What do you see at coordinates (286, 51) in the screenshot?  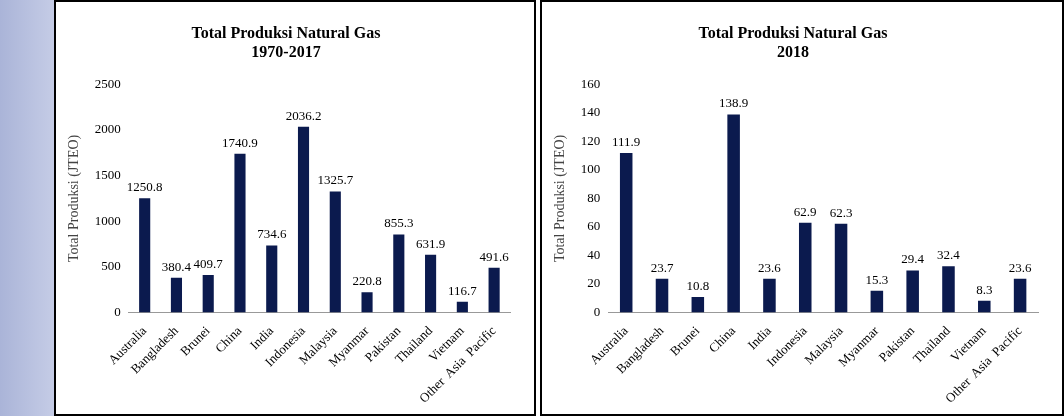 I see `chart-subtitle: 1970-2017` at bounding box center [286, 51].